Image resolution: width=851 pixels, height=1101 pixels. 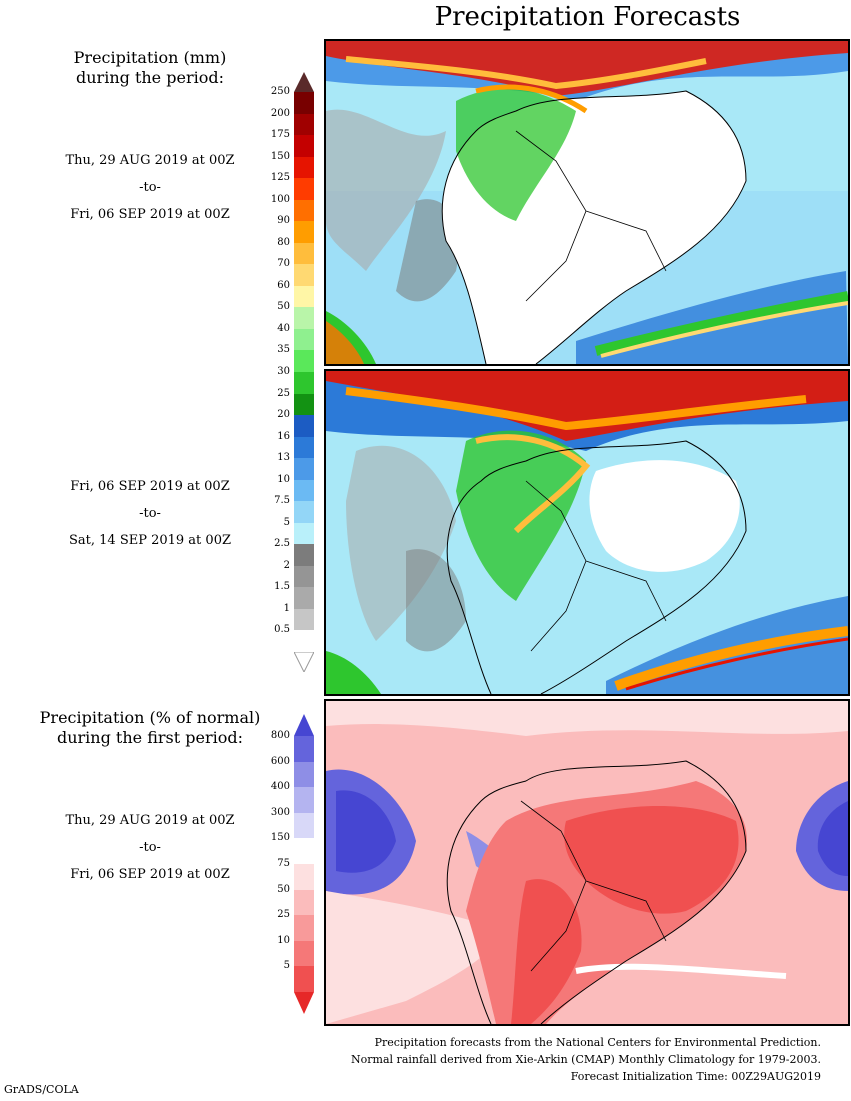 What do you see at coordinates (280, 787) in the screenshot?
I see `colorbar-label: 400` at bounding box center [280, 787].